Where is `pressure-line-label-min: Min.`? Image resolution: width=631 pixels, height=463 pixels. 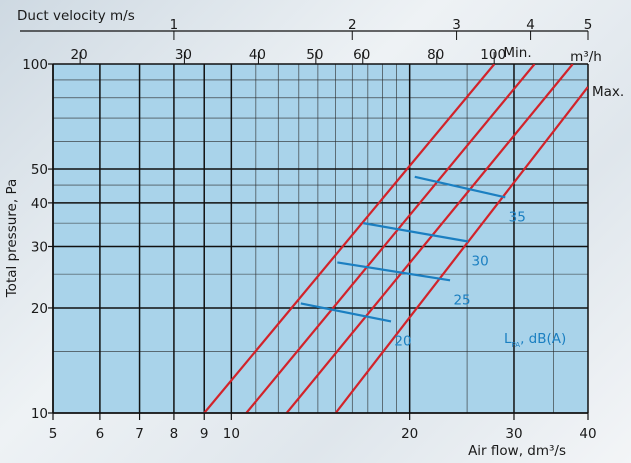
pressure-line-label-min: Min. is located at coordinates (517, 53).